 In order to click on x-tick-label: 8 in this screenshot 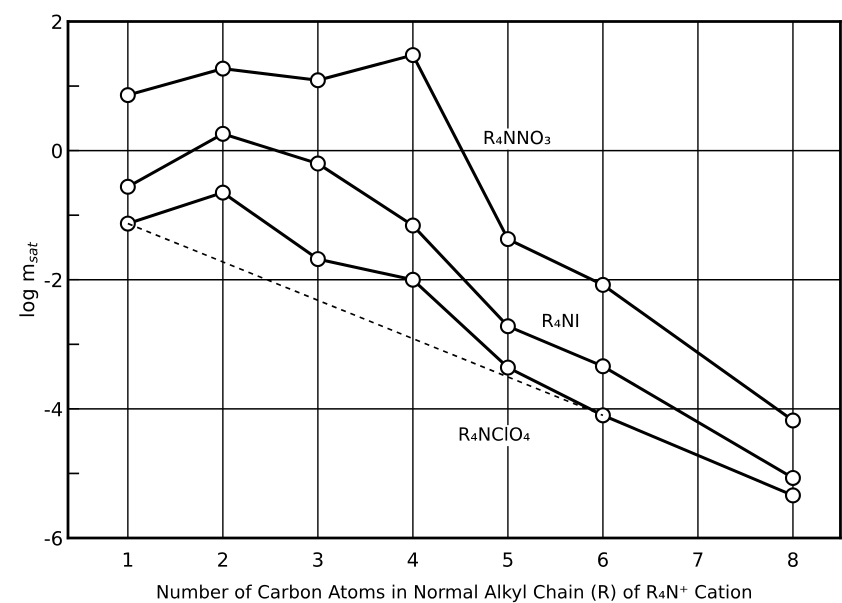, I will do `click(793, 559)`.